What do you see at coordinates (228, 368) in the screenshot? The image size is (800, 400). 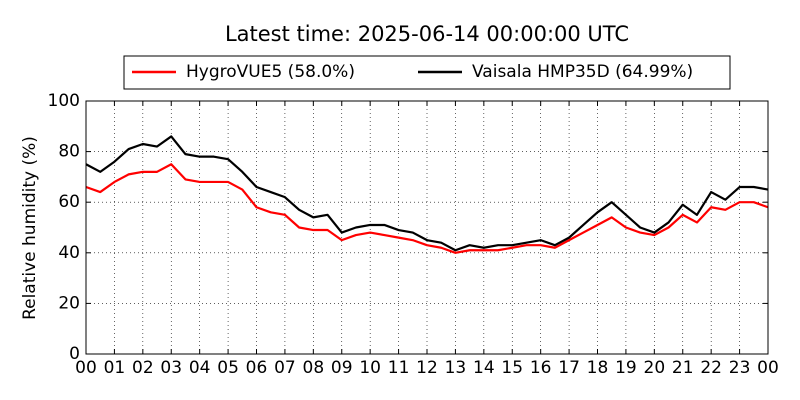 I see `x-tick-label: 05` at bounding box center [228, 368].